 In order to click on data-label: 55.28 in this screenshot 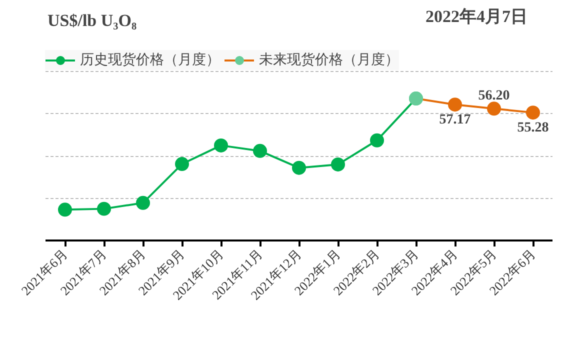, I will do `click(533, 128)`.